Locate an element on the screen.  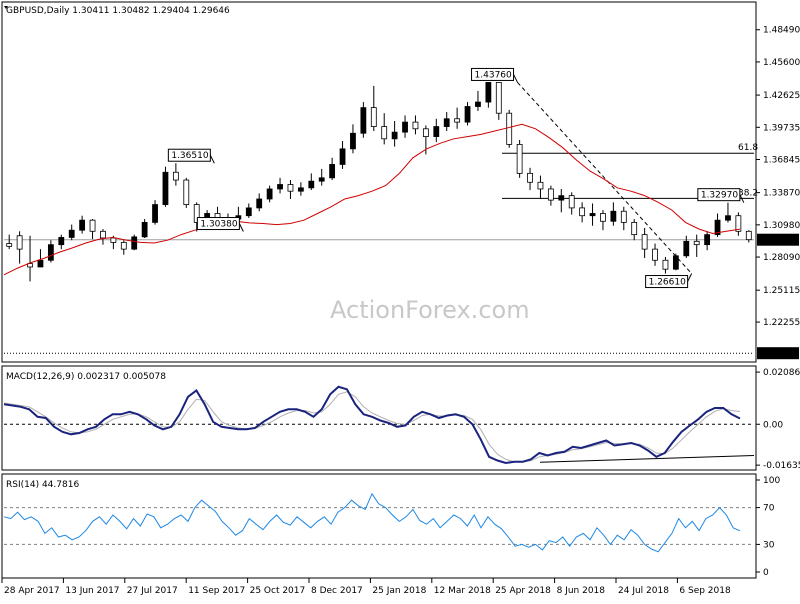
fib-level-label: 38.2 is located at coordinates (748, 193).